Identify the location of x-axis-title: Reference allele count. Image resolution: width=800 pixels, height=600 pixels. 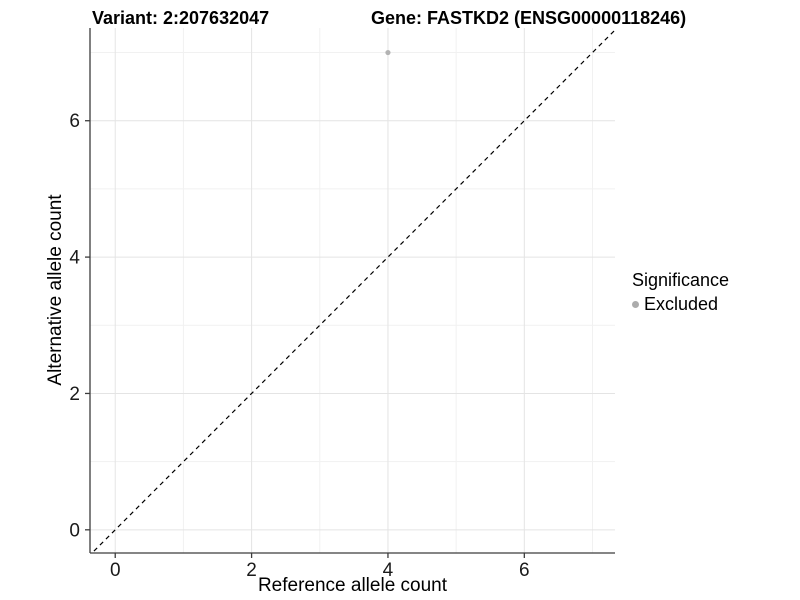
(352, 585).